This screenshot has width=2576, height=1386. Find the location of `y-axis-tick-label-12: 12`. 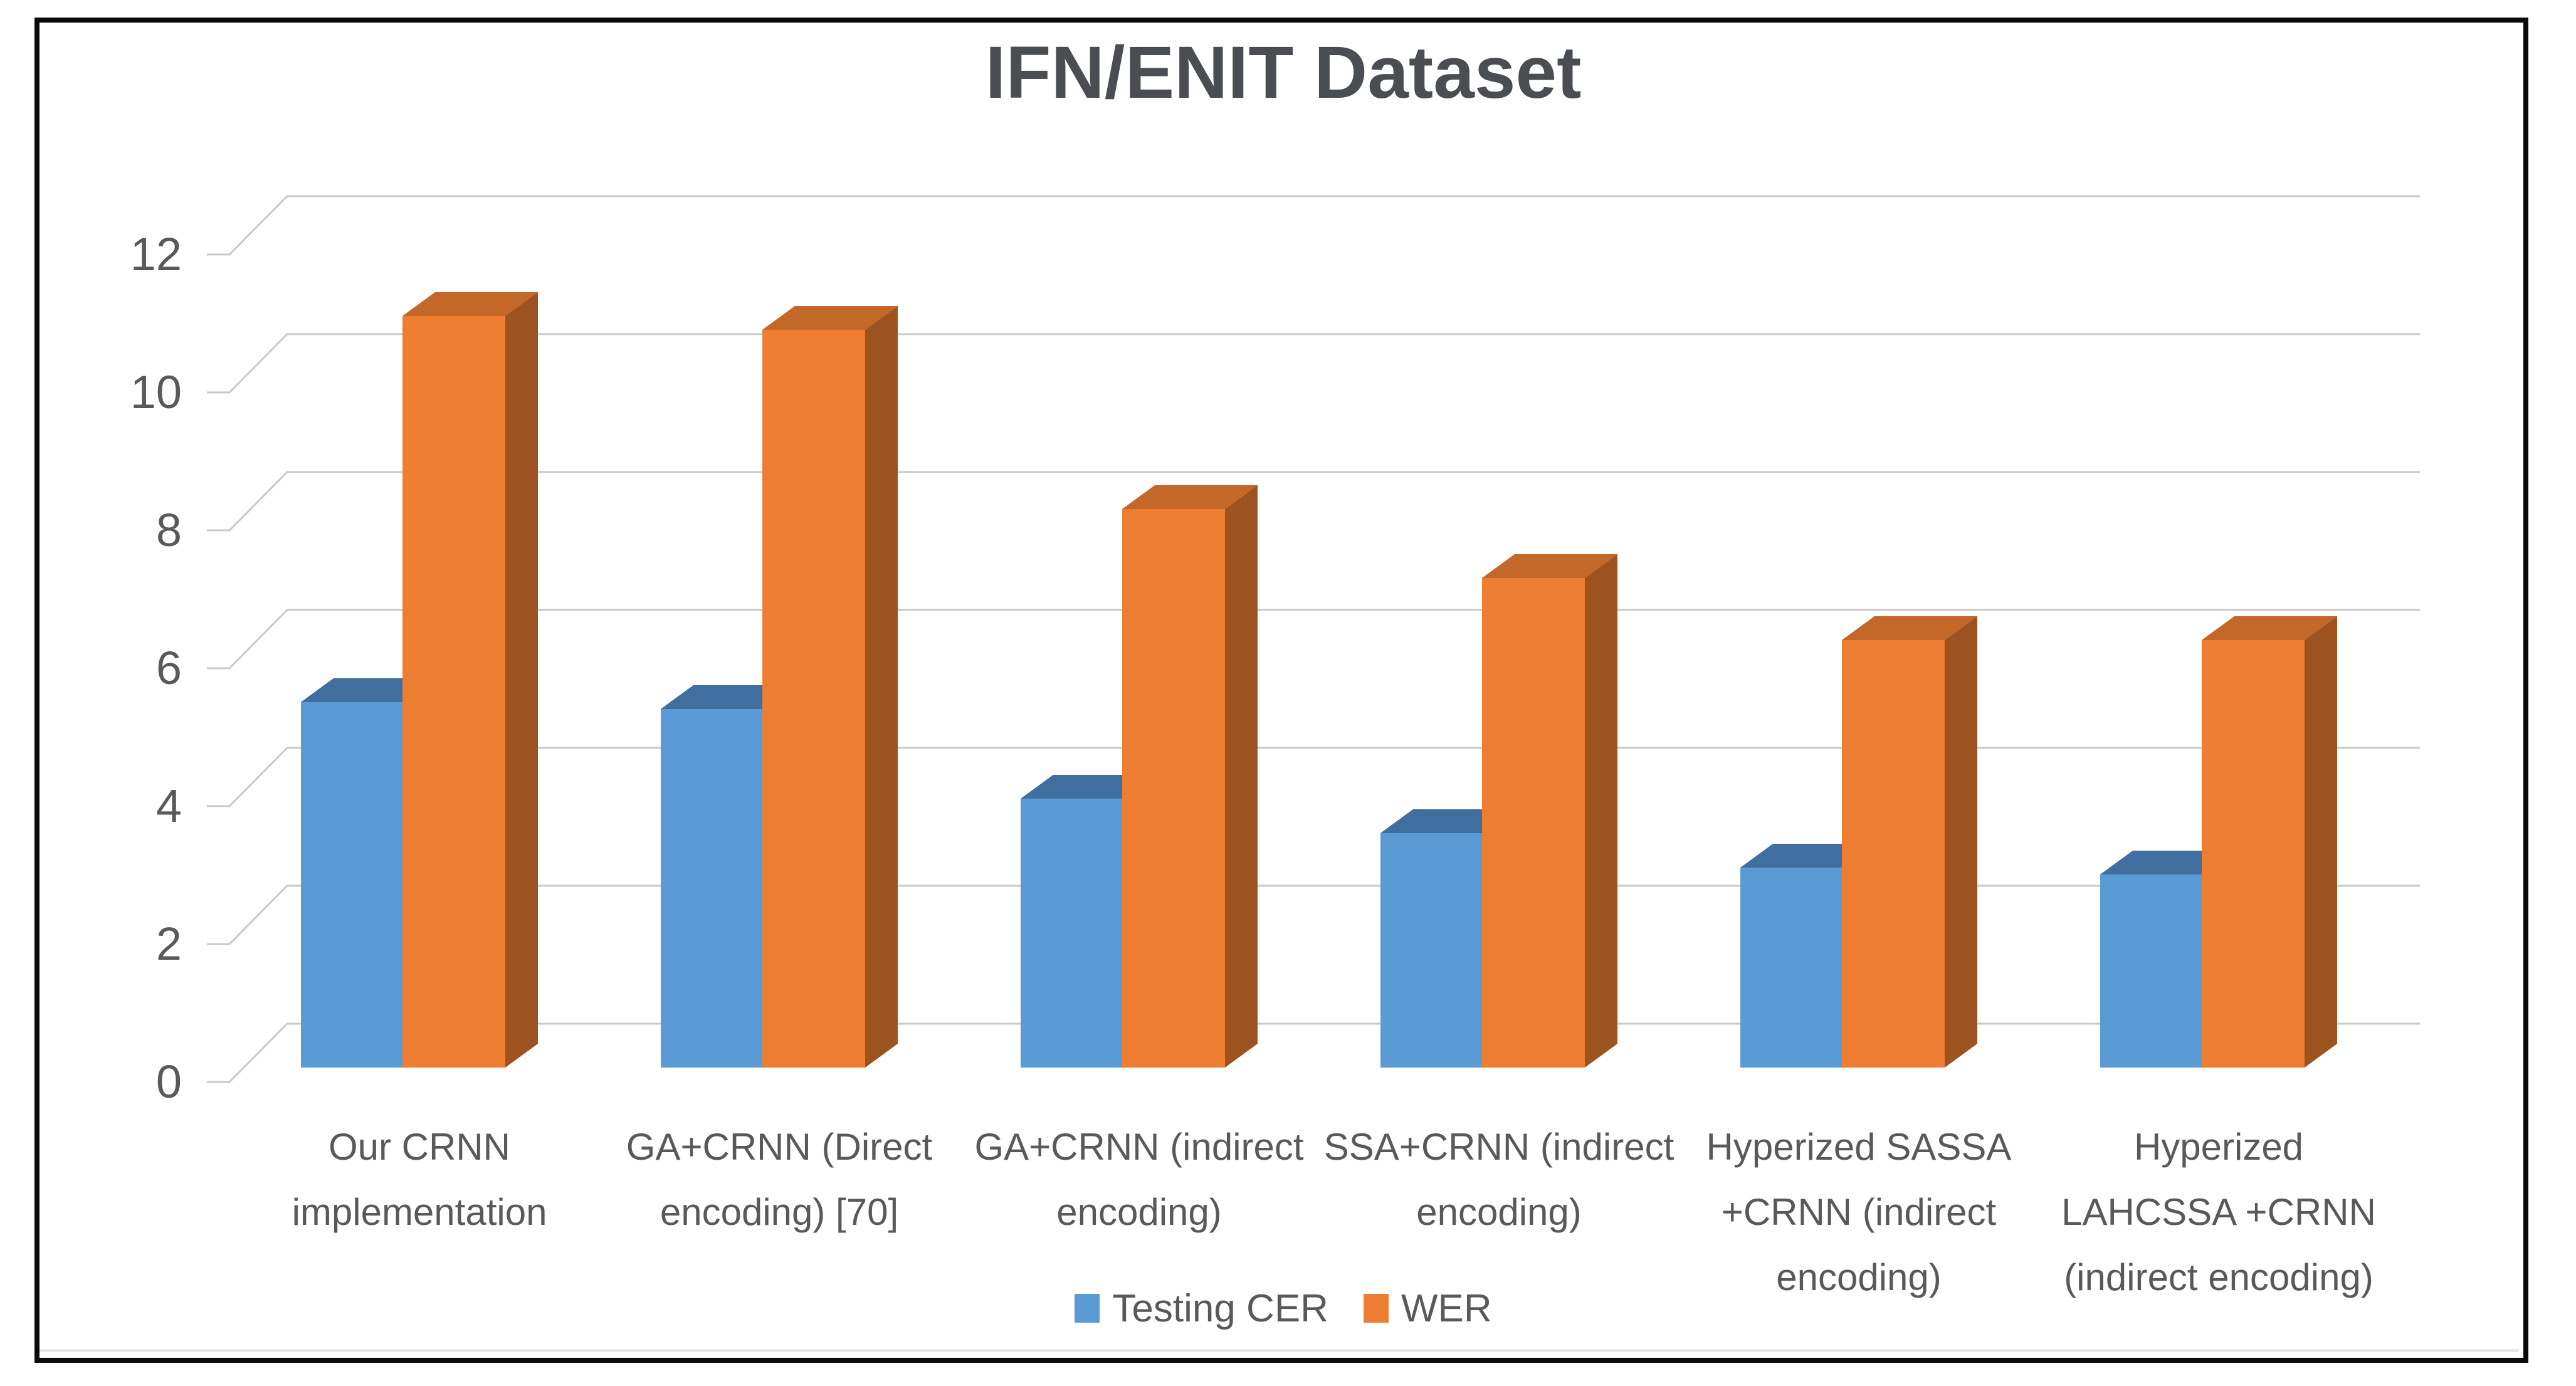

y-axis-tick-label-12: 12 is located at coordinates (156, 254).